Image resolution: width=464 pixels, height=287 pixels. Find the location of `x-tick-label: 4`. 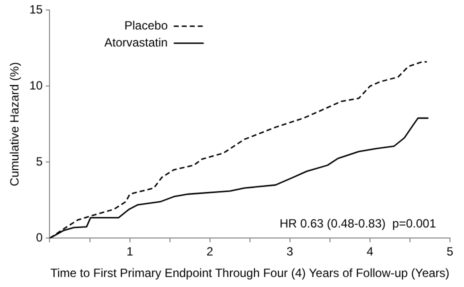

x-tick-label: 4 is located at coordinates (370, 251).